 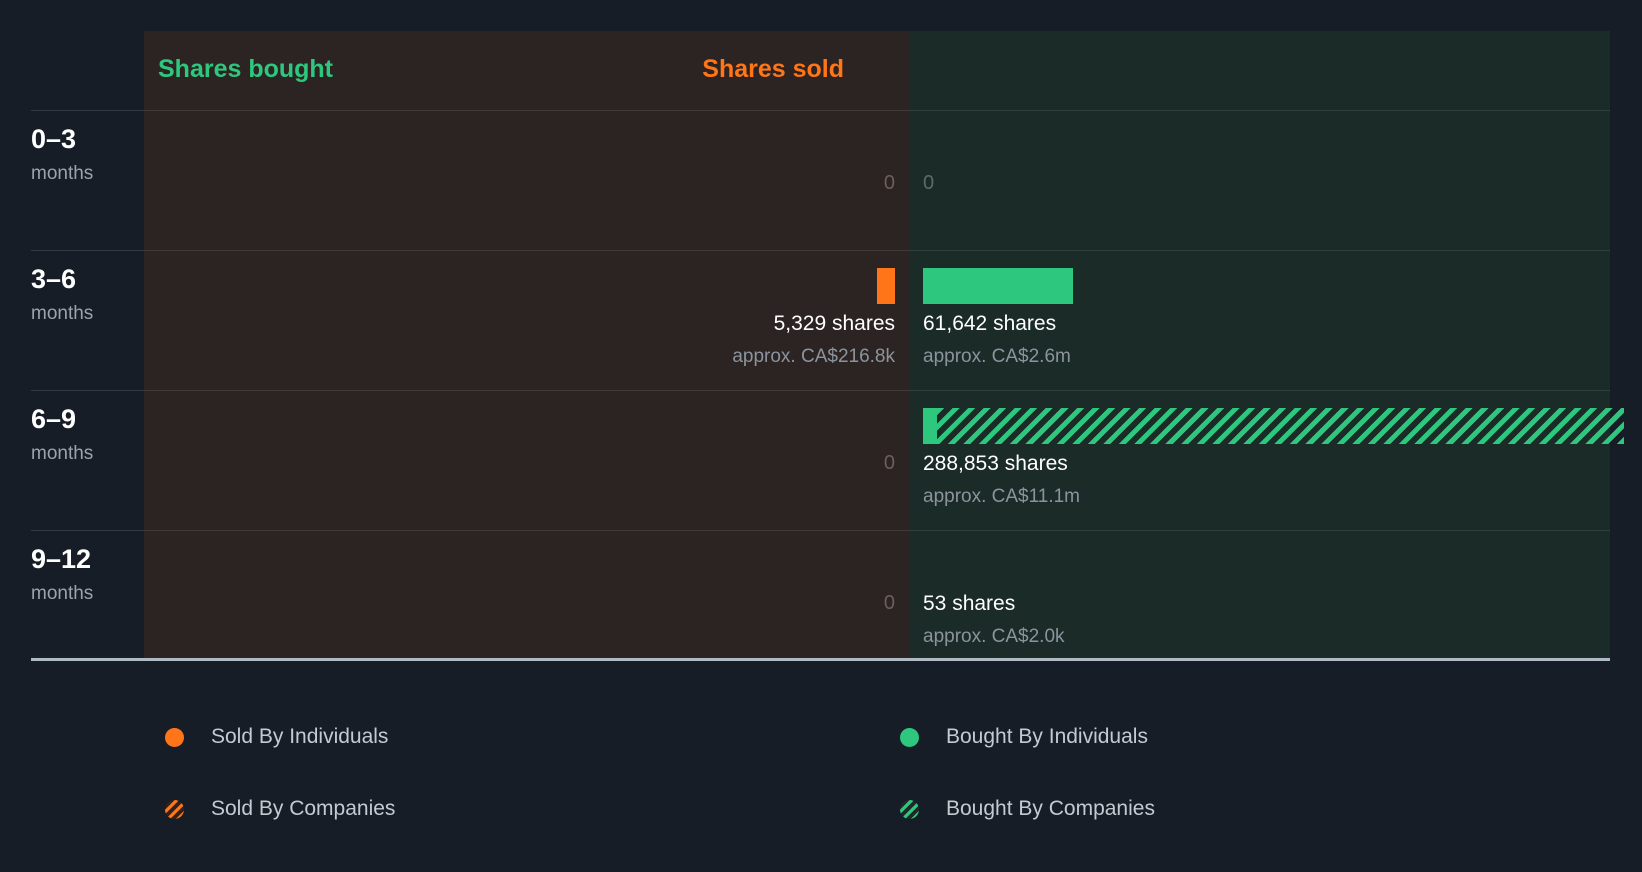 What do you see at coordinates (820, 659) in the screenshot?
I see `axis-baseline` at bounding box center [820, 659].